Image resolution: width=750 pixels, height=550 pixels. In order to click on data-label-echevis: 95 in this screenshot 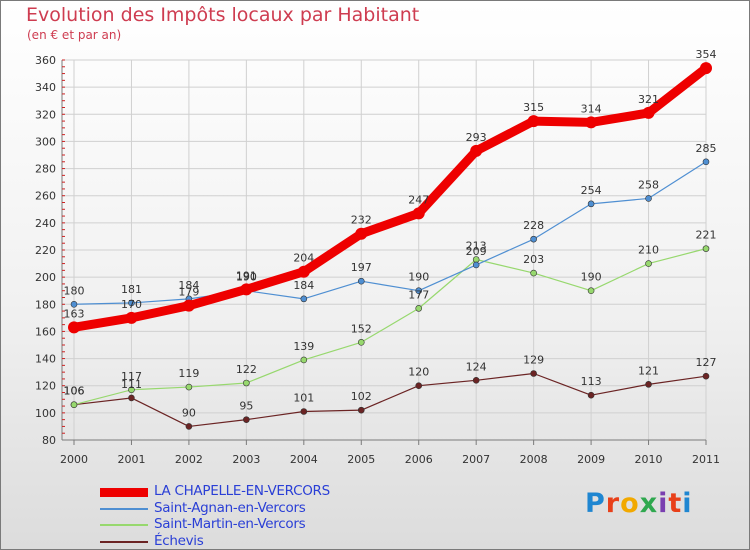, I will do `click(246, 406)`.